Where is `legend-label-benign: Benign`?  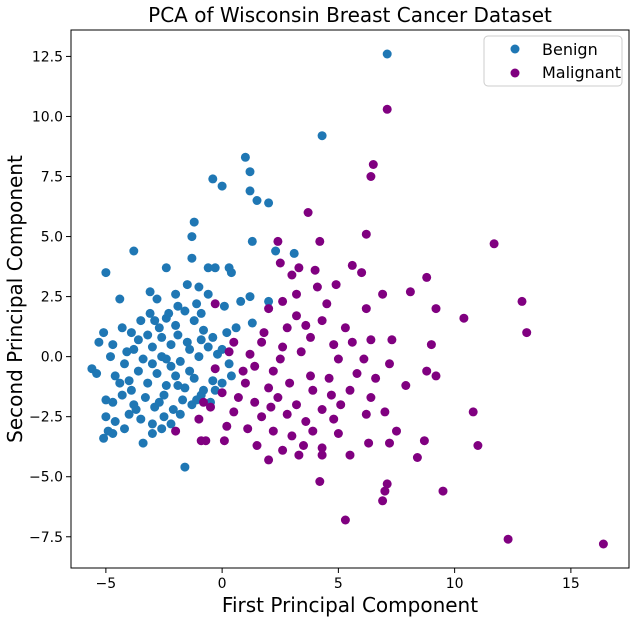 legend-label-benign: Benign is located at coordinates (570, 49).